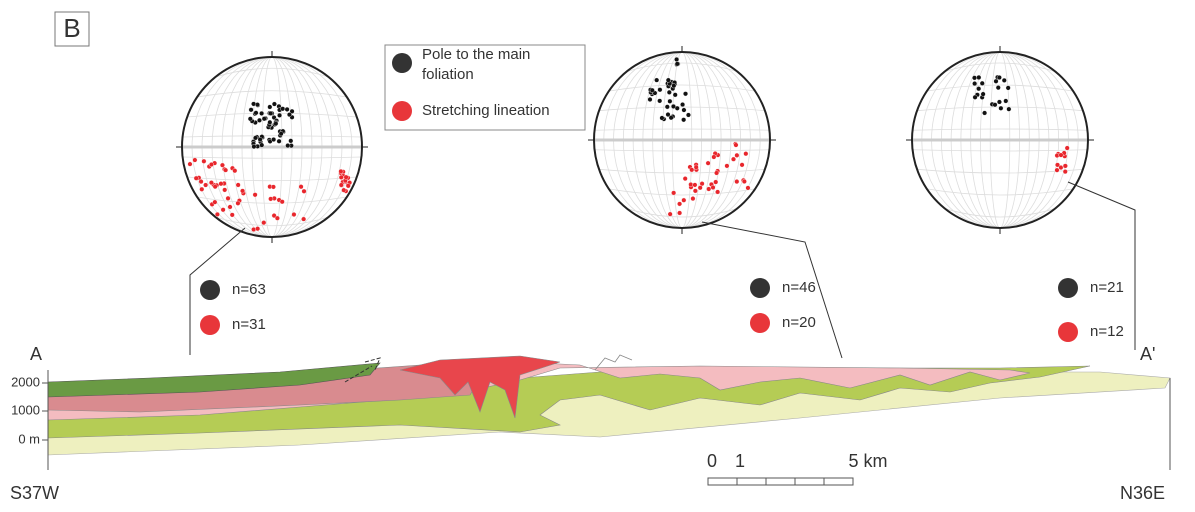 This screenshot has width=1195, height=512. What do you see at coordinates (72, 29) in the screenshot?
I see `panel-box` at bounding box center [72, 29].